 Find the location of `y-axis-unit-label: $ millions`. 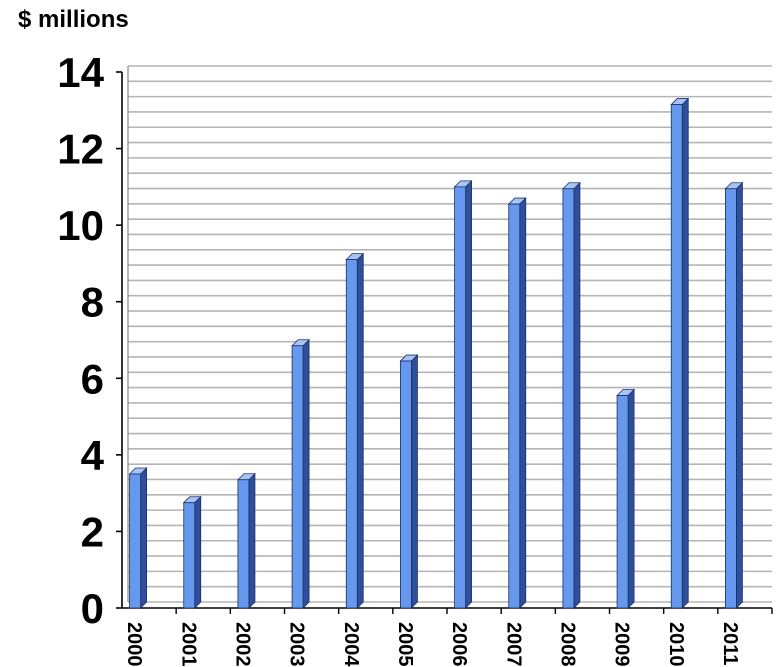

y-axis-unit-label: $ millions is located at coordinates (73, 19).